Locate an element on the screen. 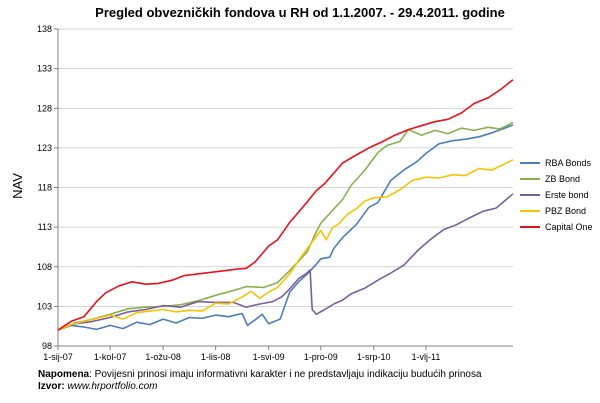  y-tick-label: 128 is located at coordinates (44, 108).